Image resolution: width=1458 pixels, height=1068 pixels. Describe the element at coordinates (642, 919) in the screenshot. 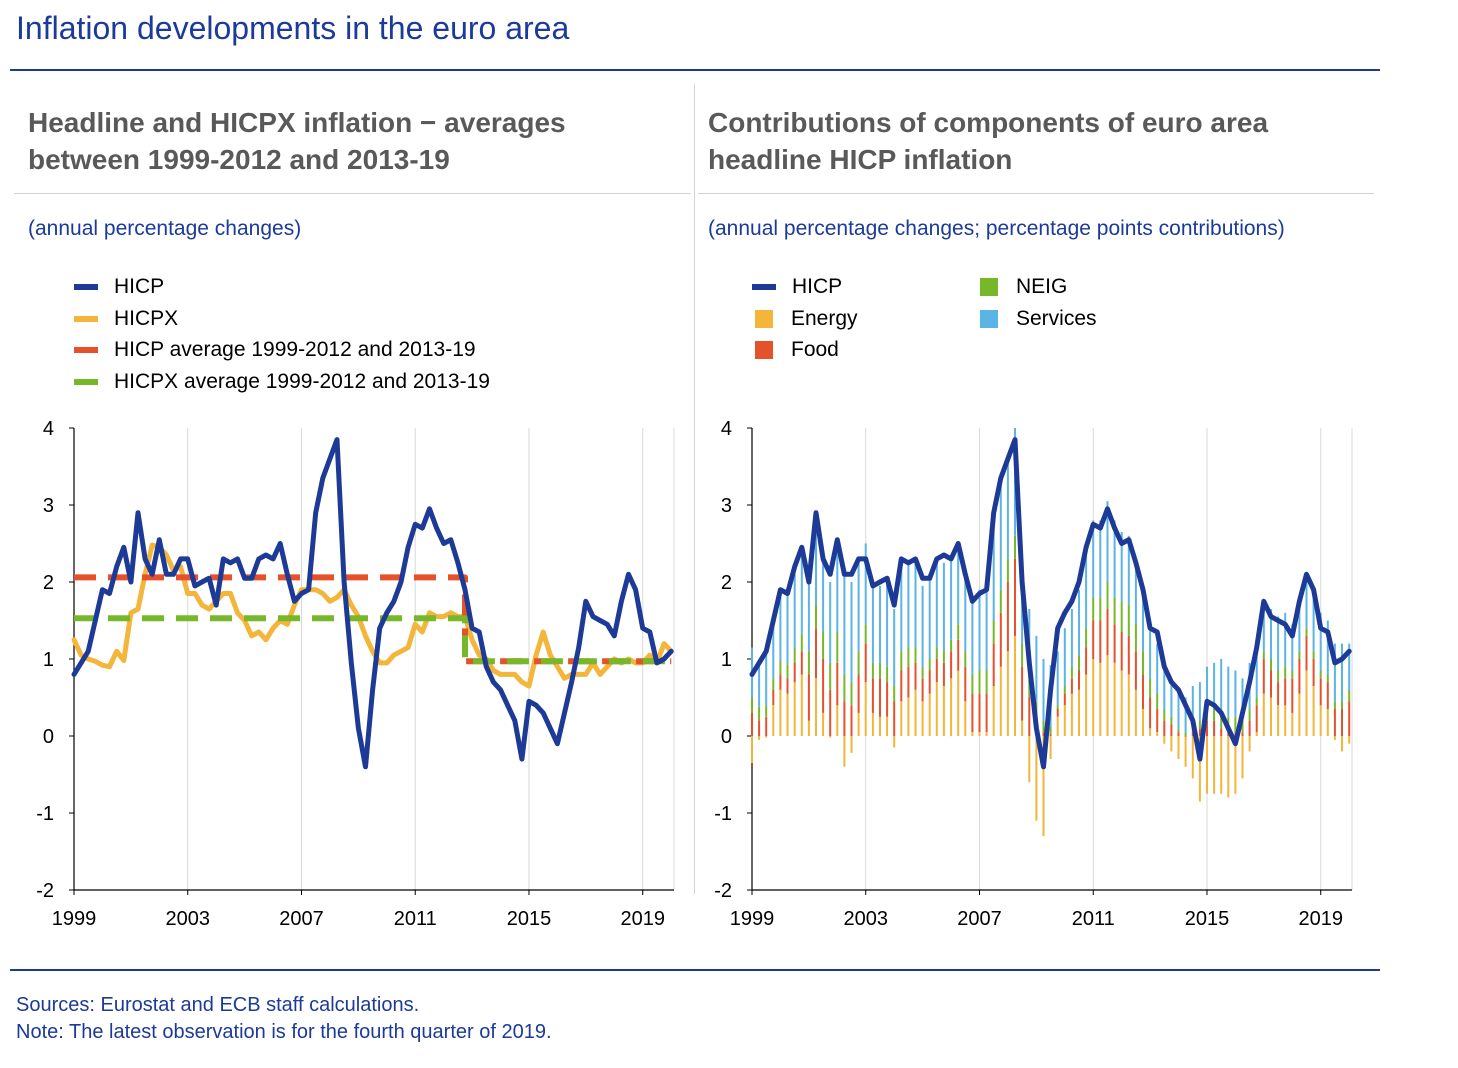

I see `x-tick-label: 2019` at that location.